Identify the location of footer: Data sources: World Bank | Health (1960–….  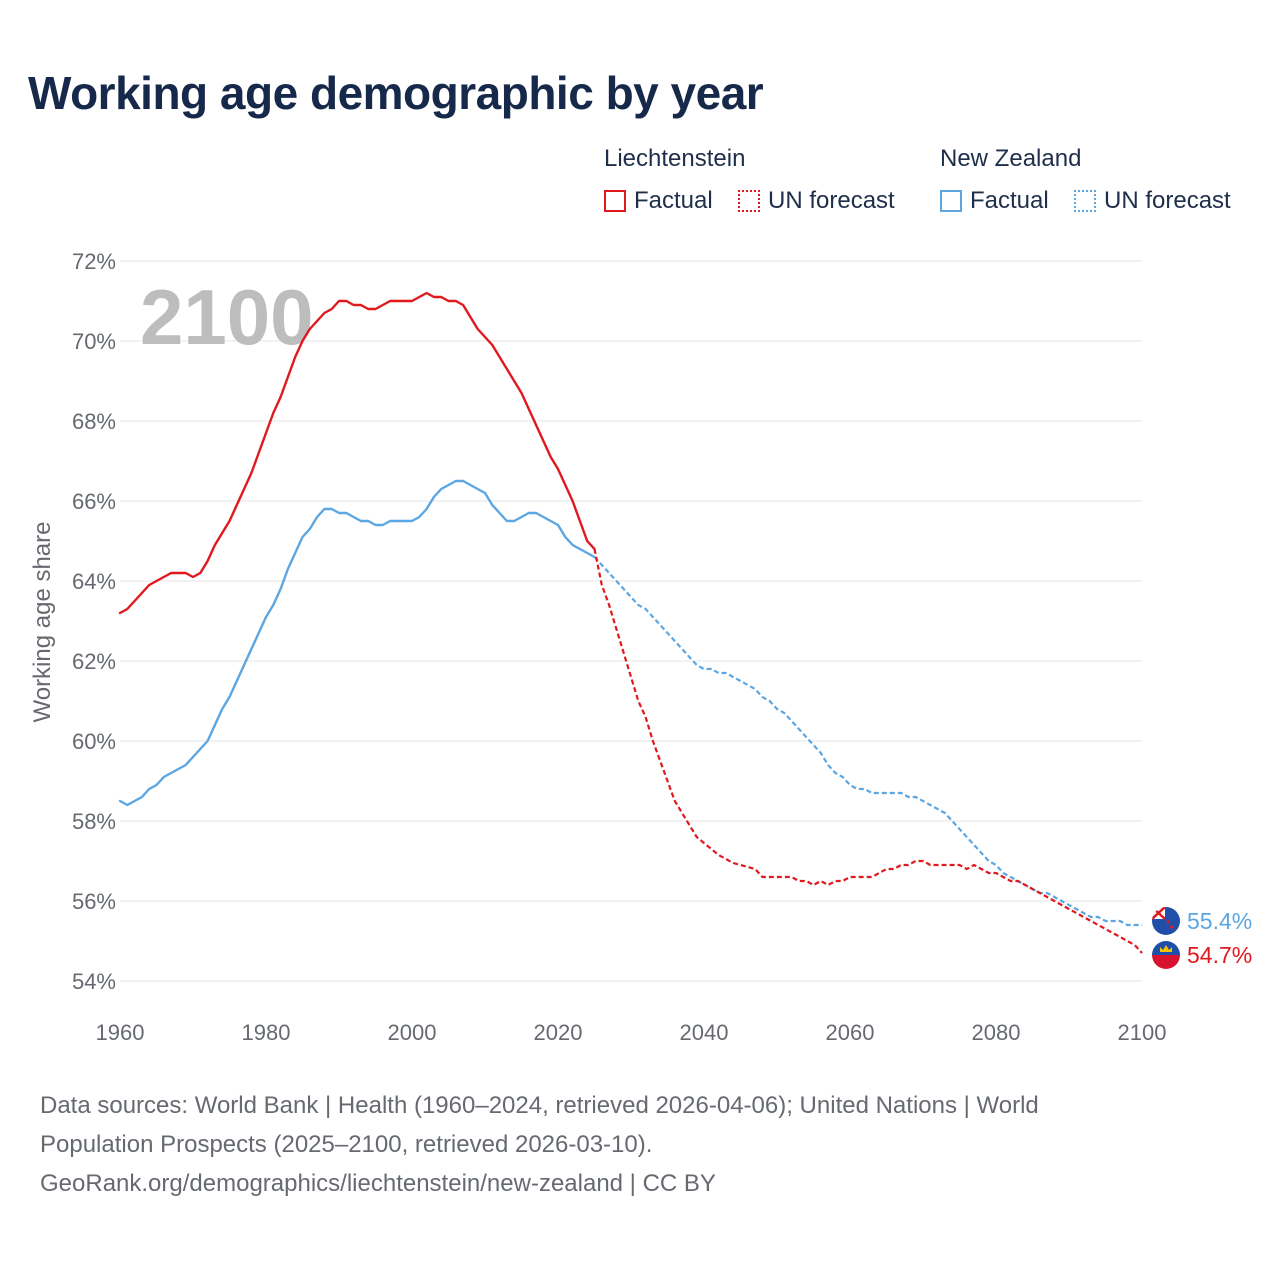
(640, 1144).